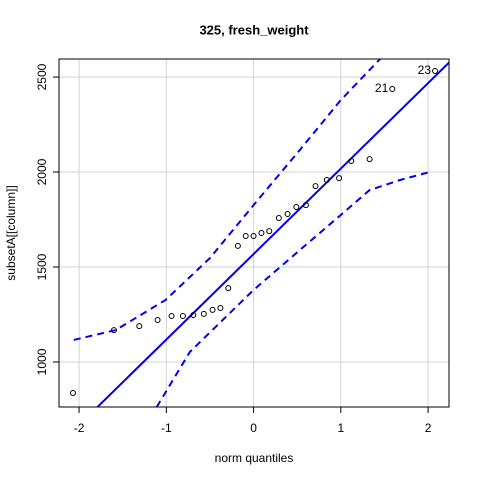  What do you see at coordinates (42, 266) in the screenshot?
I see `y-tick-label: 1500` at bounding box center [42, 266].